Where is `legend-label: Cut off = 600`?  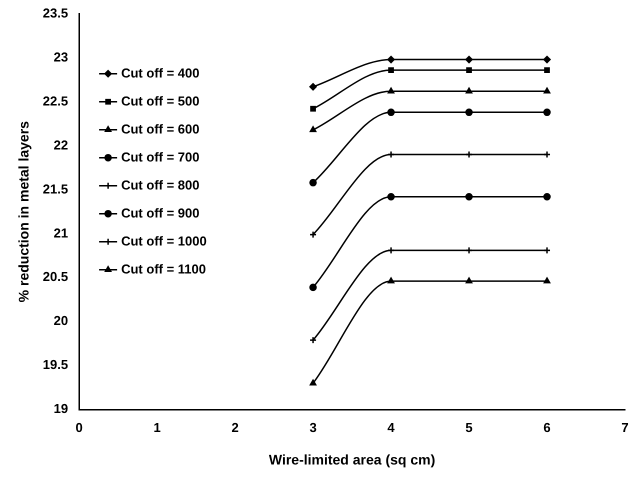 legend-label: Cut off = 600 is located at coordinates (160, 128).